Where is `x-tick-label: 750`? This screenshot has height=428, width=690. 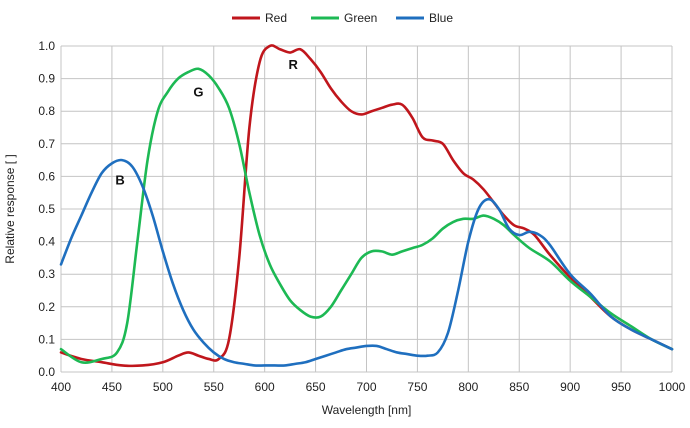 x-tick-label: 750 is located at coordinates (417, 387).